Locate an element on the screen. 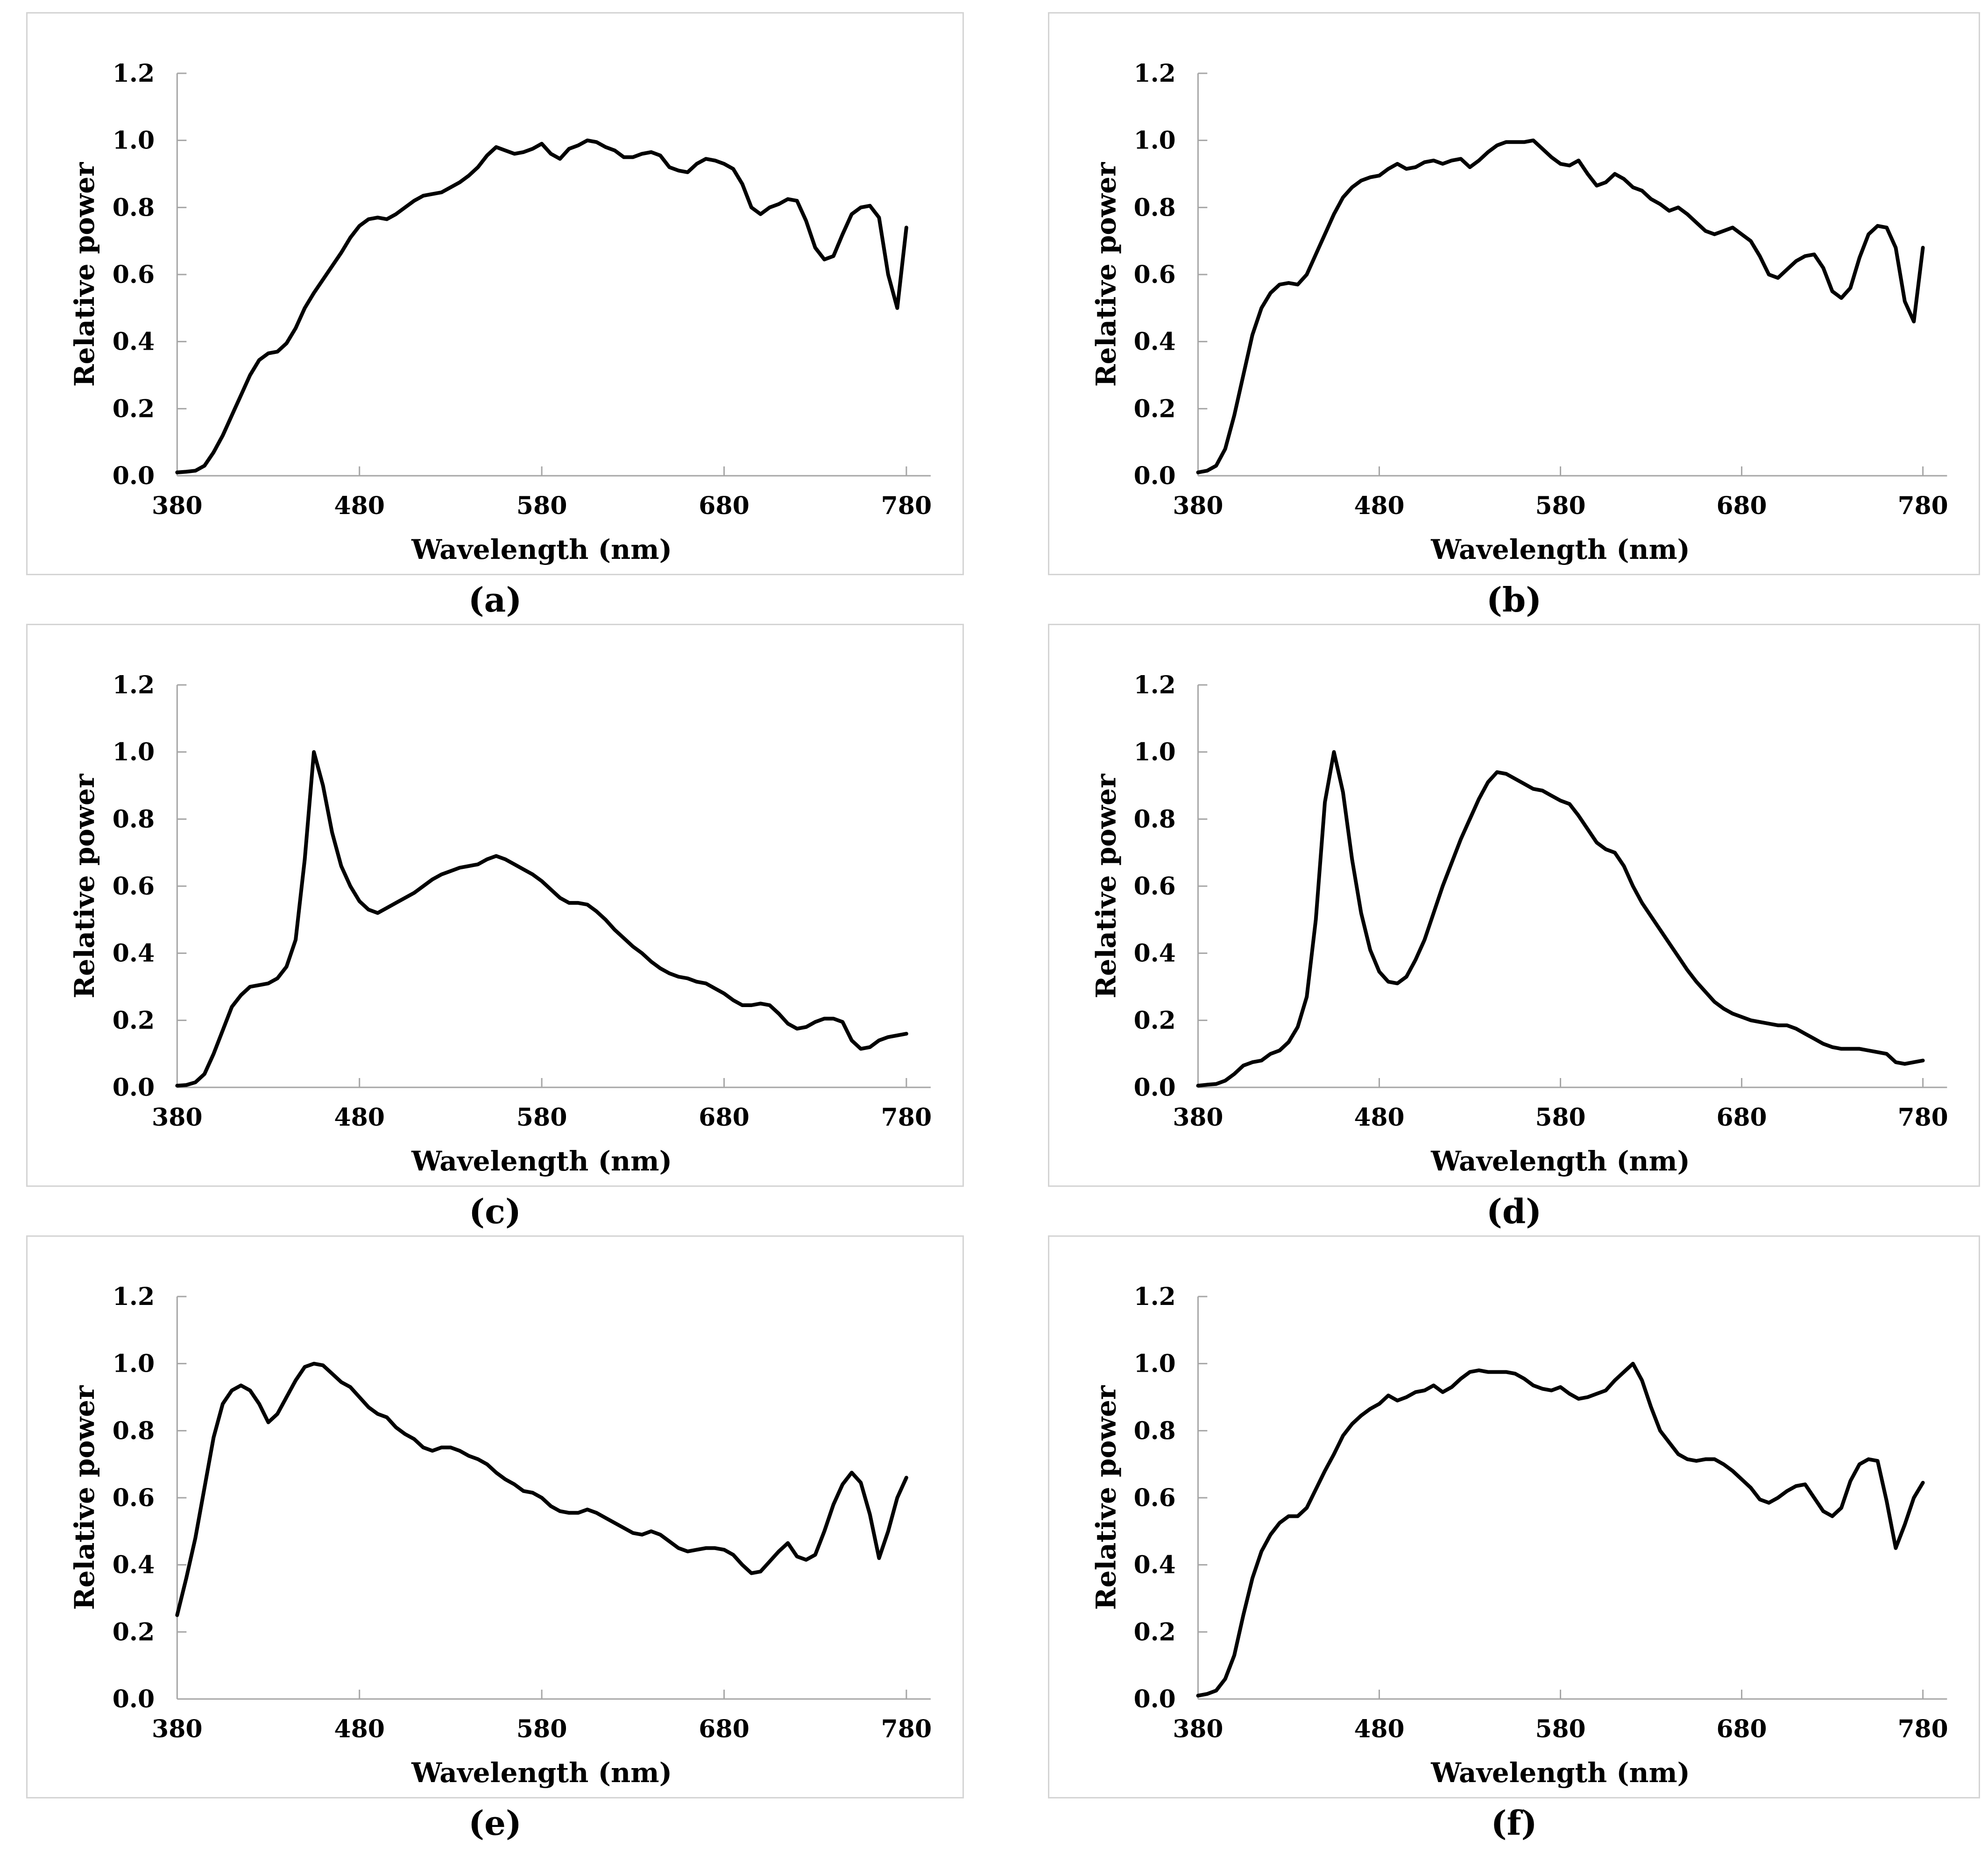  panel-caption-b: (b) is located at coordinates (1514, 599).